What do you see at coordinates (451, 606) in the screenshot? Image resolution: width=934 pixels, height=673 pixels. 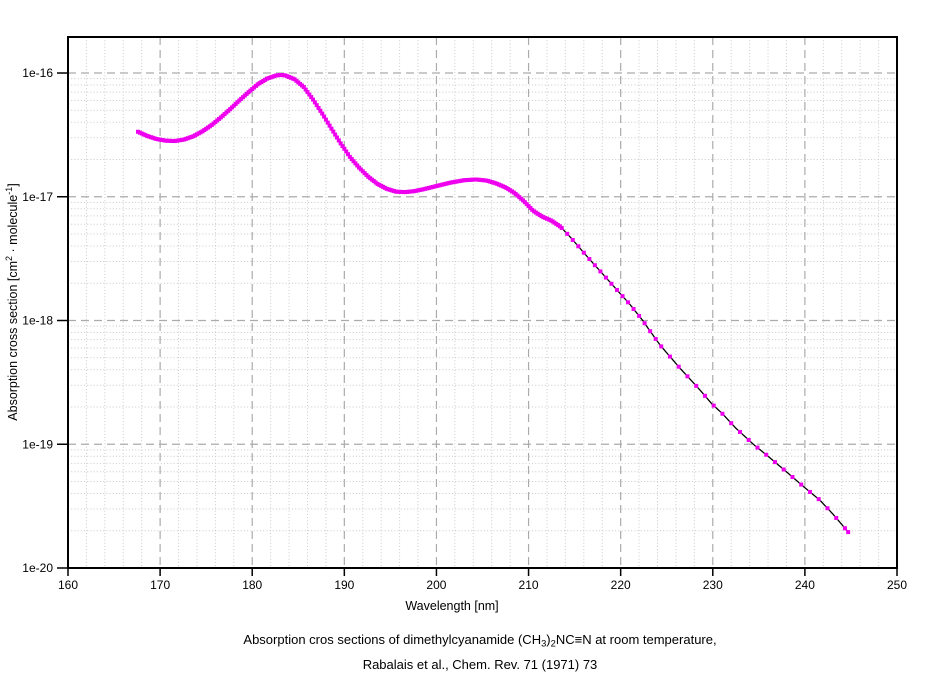 I see `x-axis-title: Wavelength [nm]` at bounding box center [451, 606].